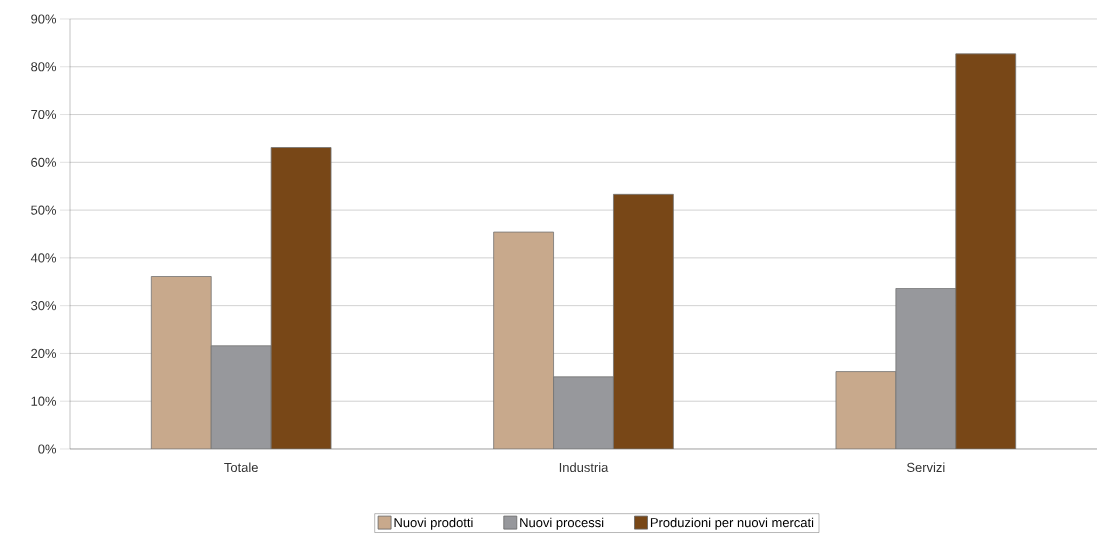 This screenshot has width=1097, height=549. I want to click on y-tick-label: 60%, so click(44, 162).